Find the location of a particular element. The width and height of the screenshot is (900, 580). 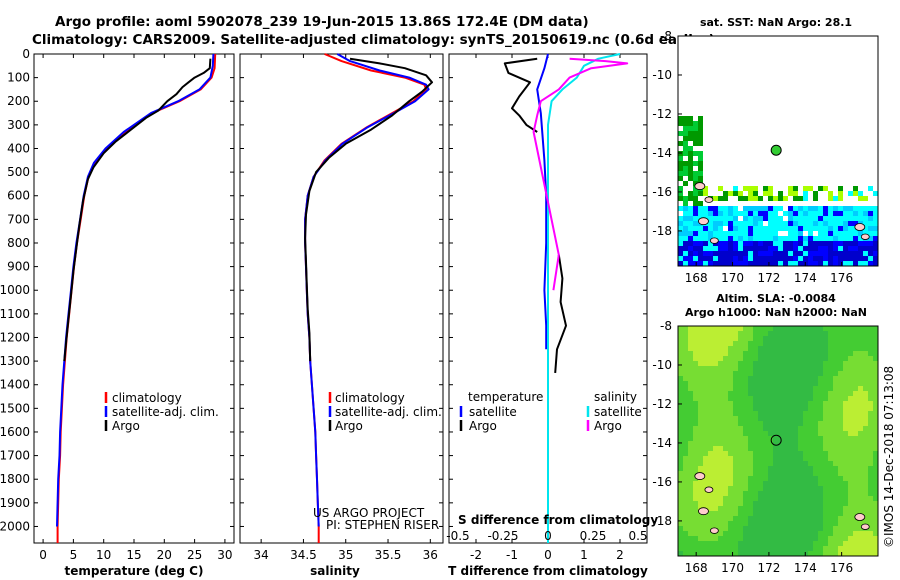

map-x-tick-label: 174 is located at coordinates (805, 568).